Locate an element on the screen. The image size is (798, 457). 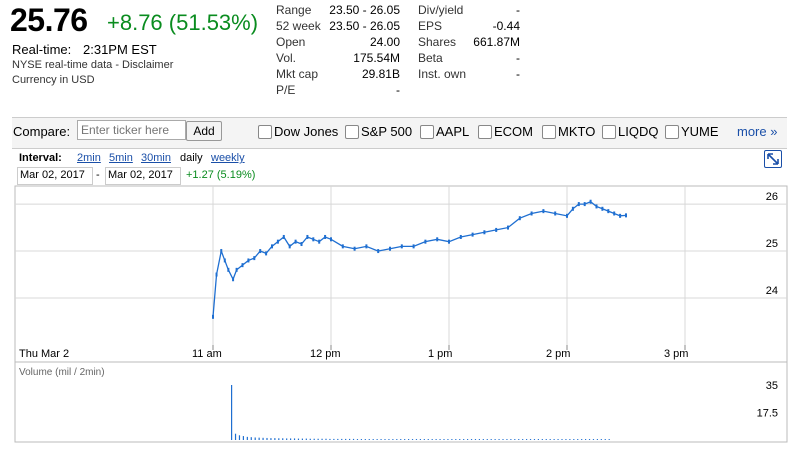
ticker-input is located at coordinates (131, 130).